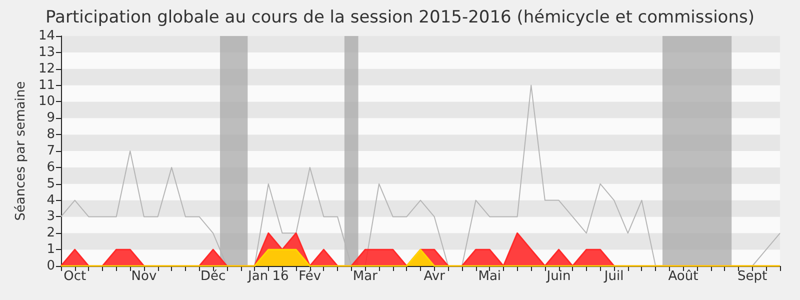 The image size is (800, 300). I want to click on y-tick-label: 14, so click(46, 36).